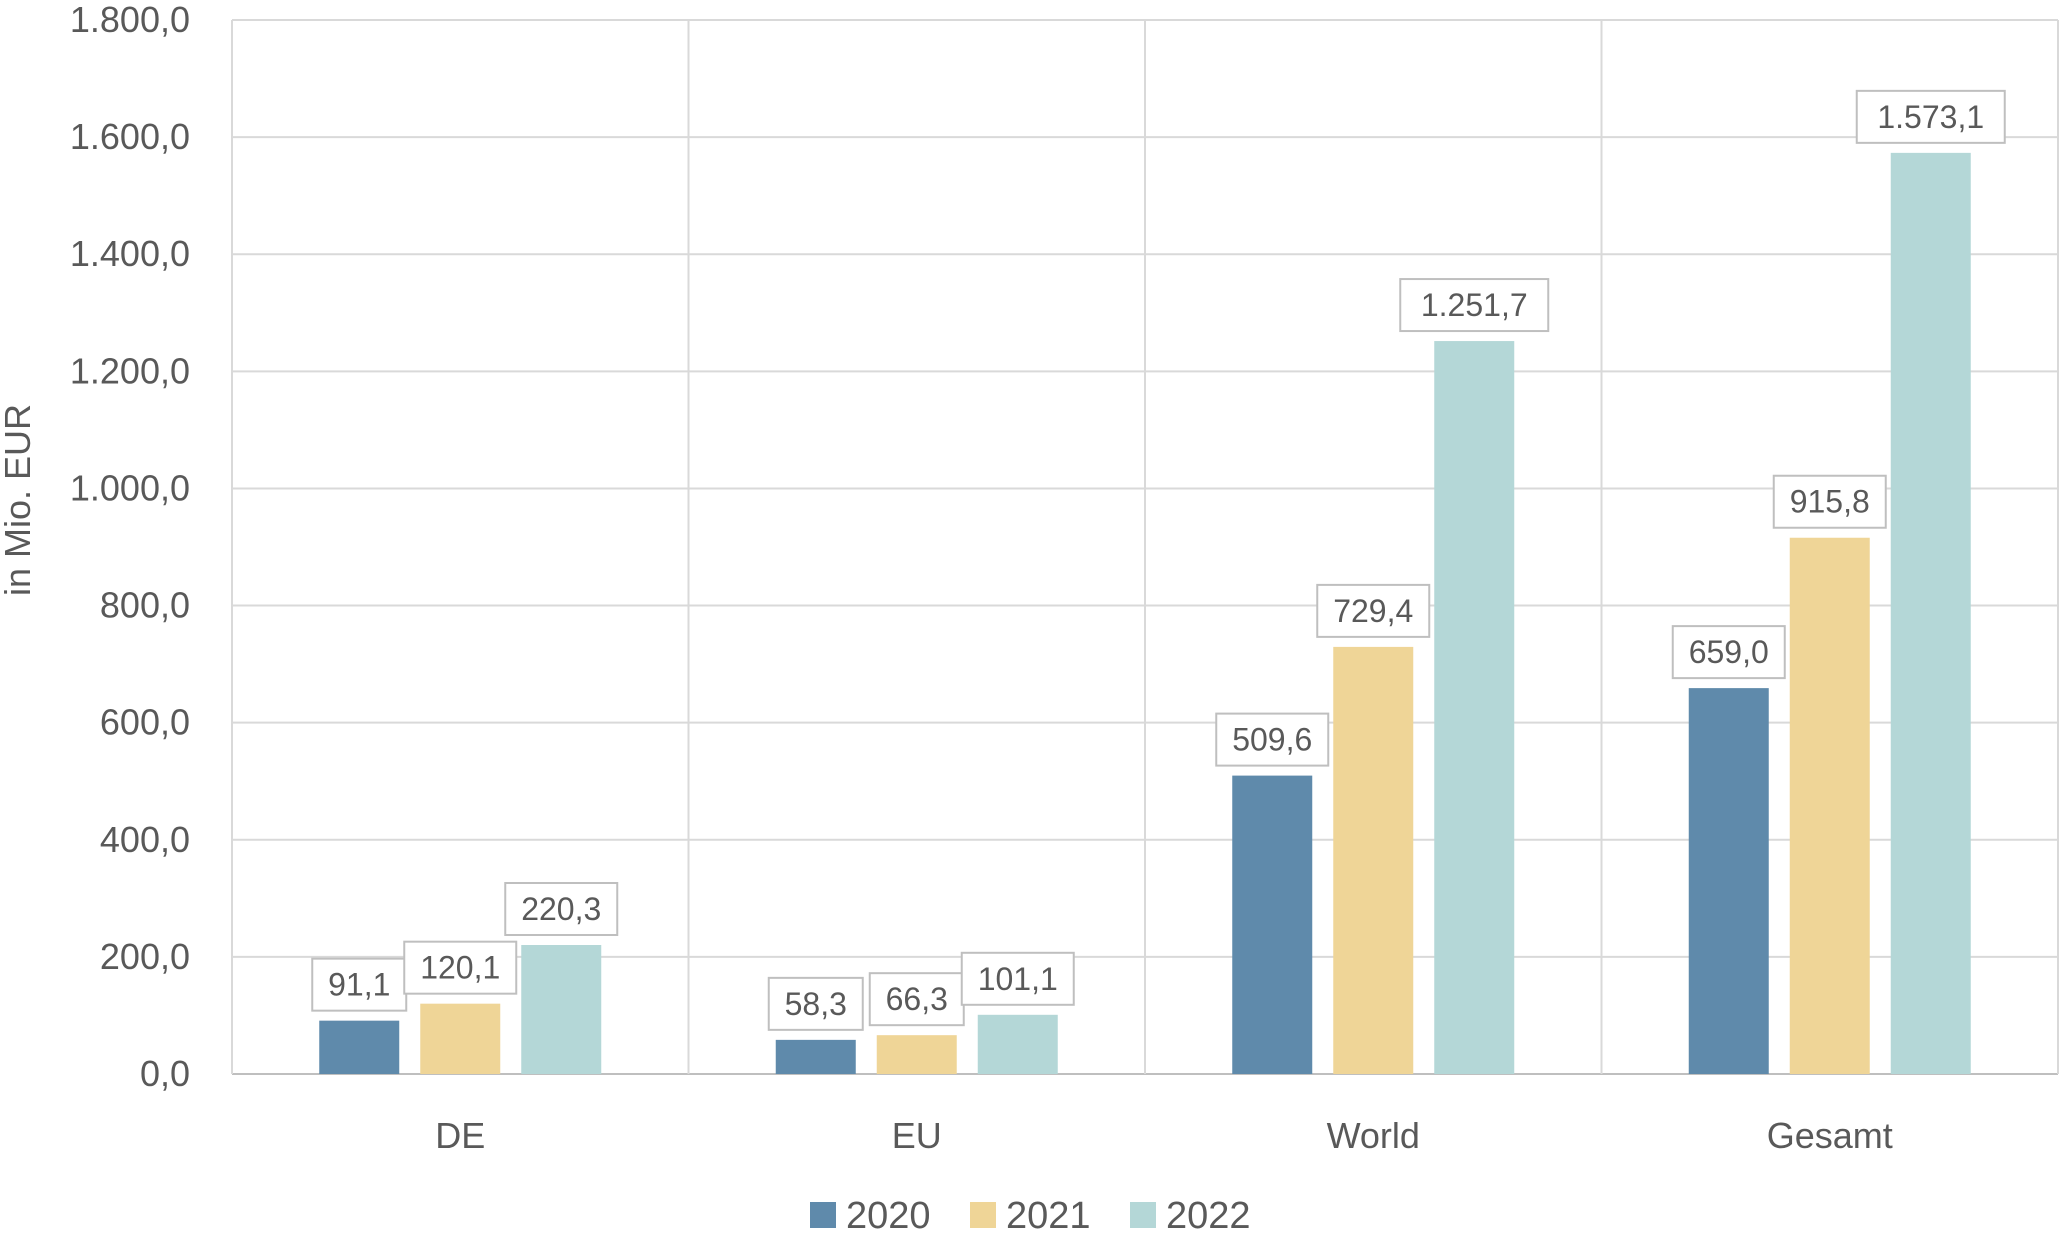  I want to click on bar-gesamt-2020, so click(1728, 881).